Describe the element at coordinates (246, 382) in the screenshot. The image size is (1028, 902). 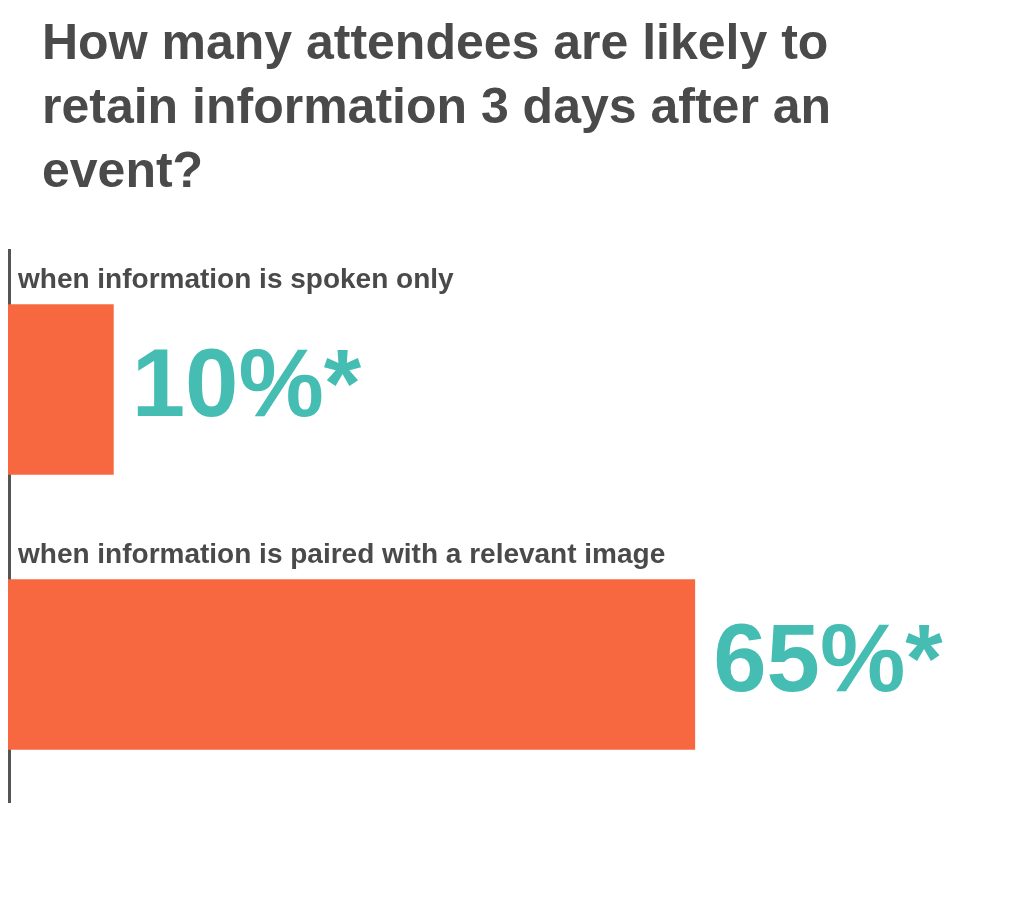
I see `data-label: 10%*` at that location.